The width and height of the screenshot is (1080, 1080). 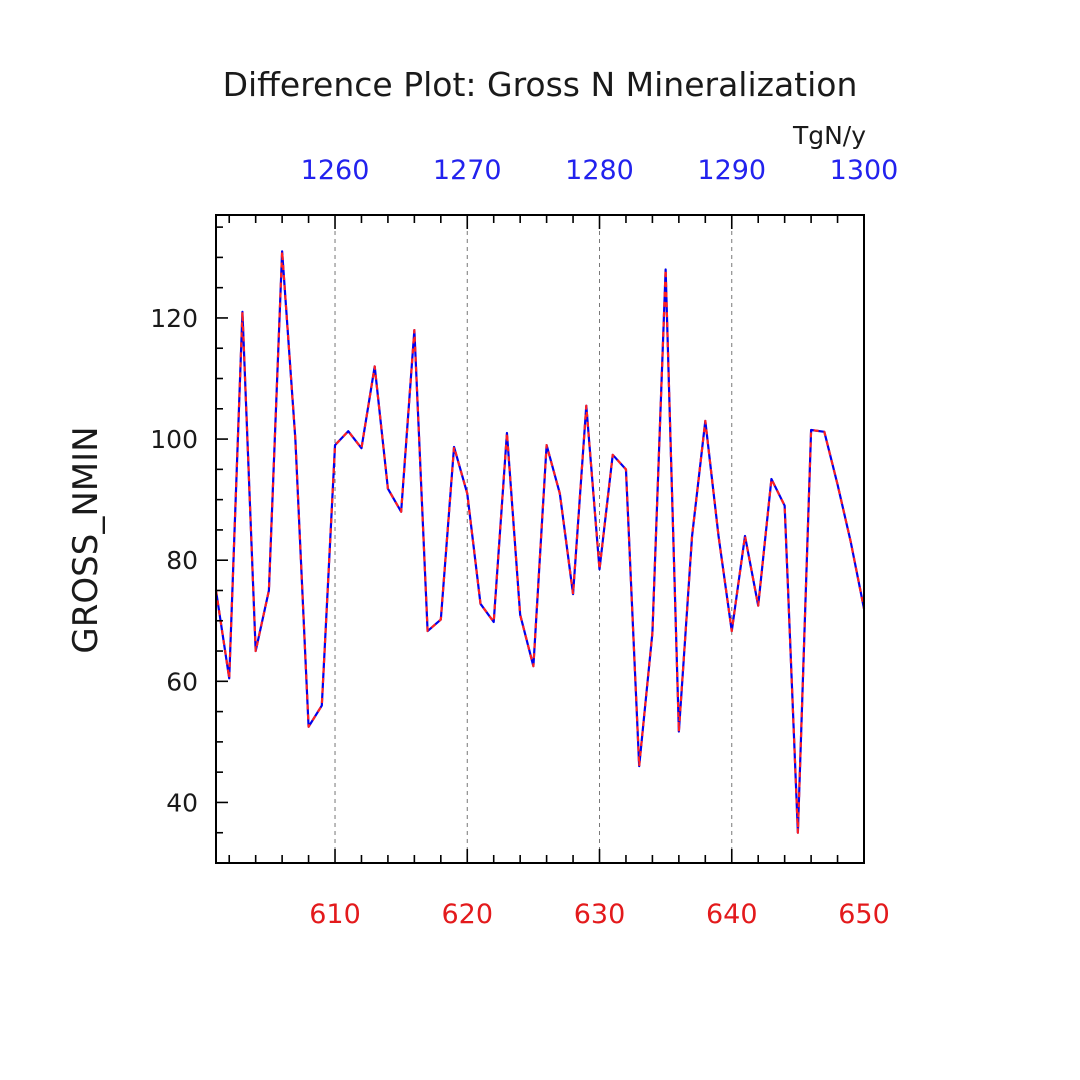 I want to click on y-tick-label: 100, so click(x=174, y=439).